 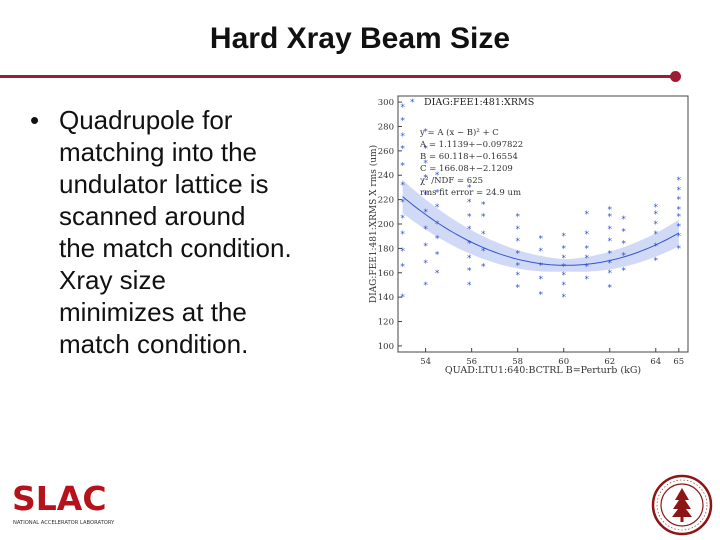 What do you see at coordinates (386, 225) in the screenshot?
I see `y-tick-label: 200` at bounding box center [386, 225].